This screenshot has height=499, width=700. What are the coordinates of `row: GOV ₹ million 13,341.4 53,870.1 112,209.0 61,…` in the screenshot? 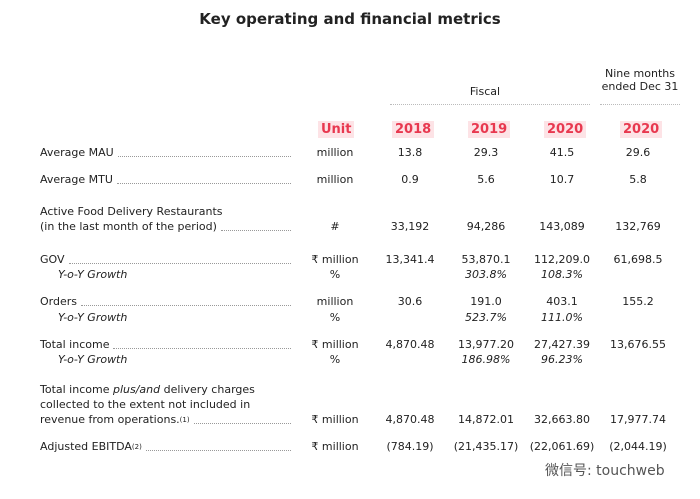 It's located at (350, 260).